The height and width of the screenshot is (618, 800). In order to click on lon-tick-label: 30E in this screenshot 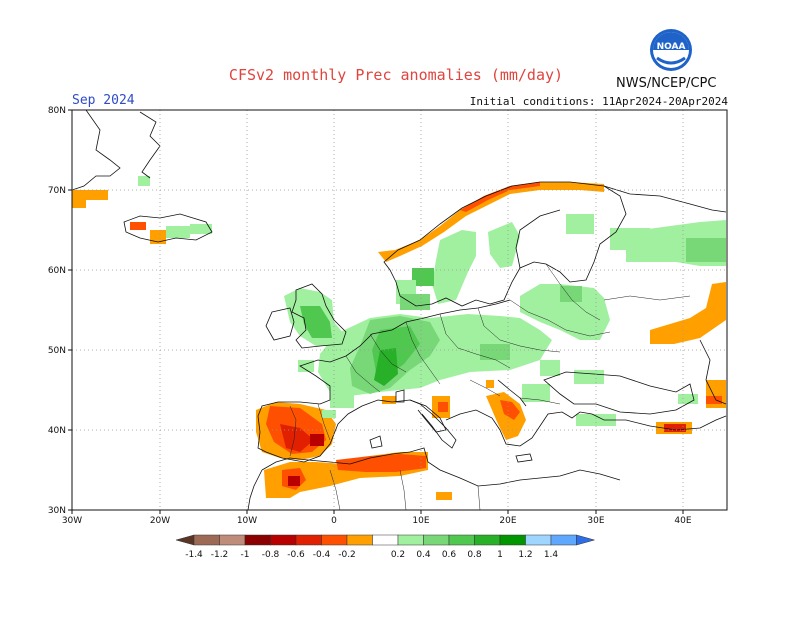, I will do `click(595, 521)`.